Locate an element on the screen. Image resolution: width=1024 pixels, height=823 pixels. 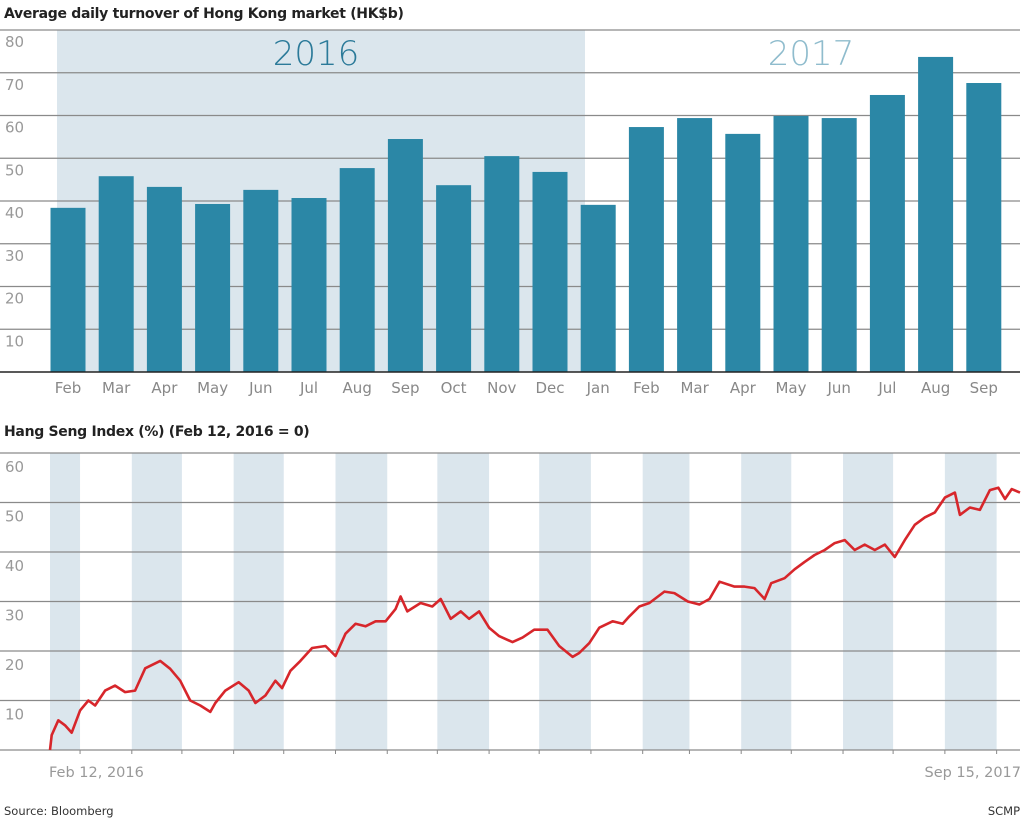
source-note: Source: Bloomberg is located at coordinates (59, 811).